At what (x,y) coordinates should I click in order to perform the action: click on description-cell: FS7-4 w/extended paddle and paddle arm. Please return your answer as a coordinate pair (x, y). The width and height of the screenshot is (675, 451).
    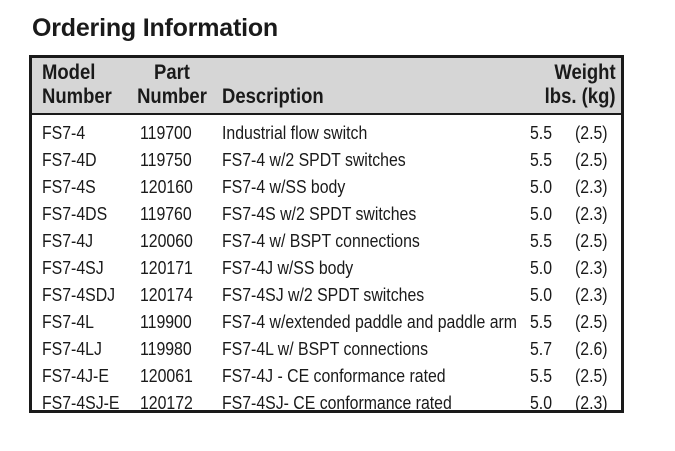
    Looking at the image, I should click on (370, 322).